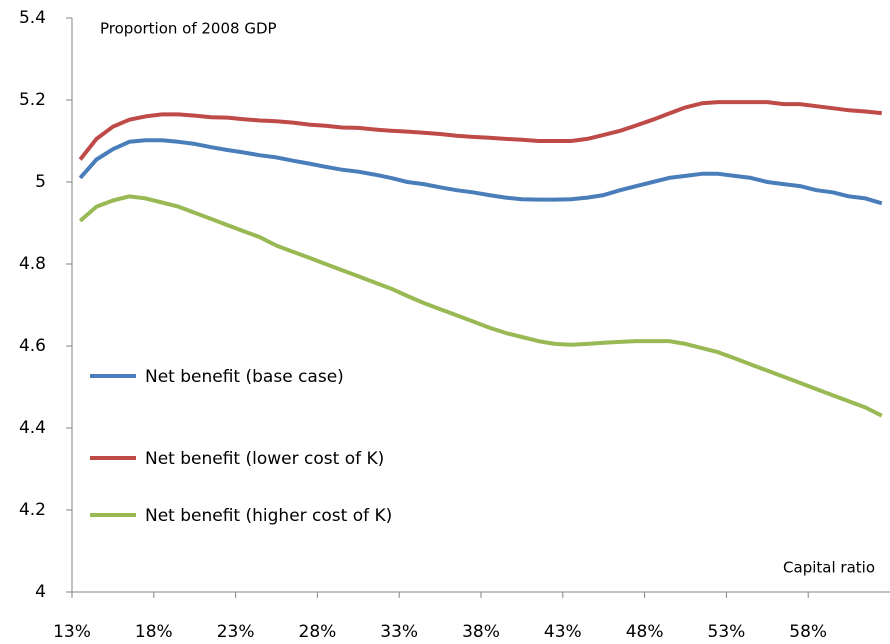 Image resolution: width=890 pixels, height=644 pixels. I want to click on y-tick-label: 4.8, so click(32, 264).